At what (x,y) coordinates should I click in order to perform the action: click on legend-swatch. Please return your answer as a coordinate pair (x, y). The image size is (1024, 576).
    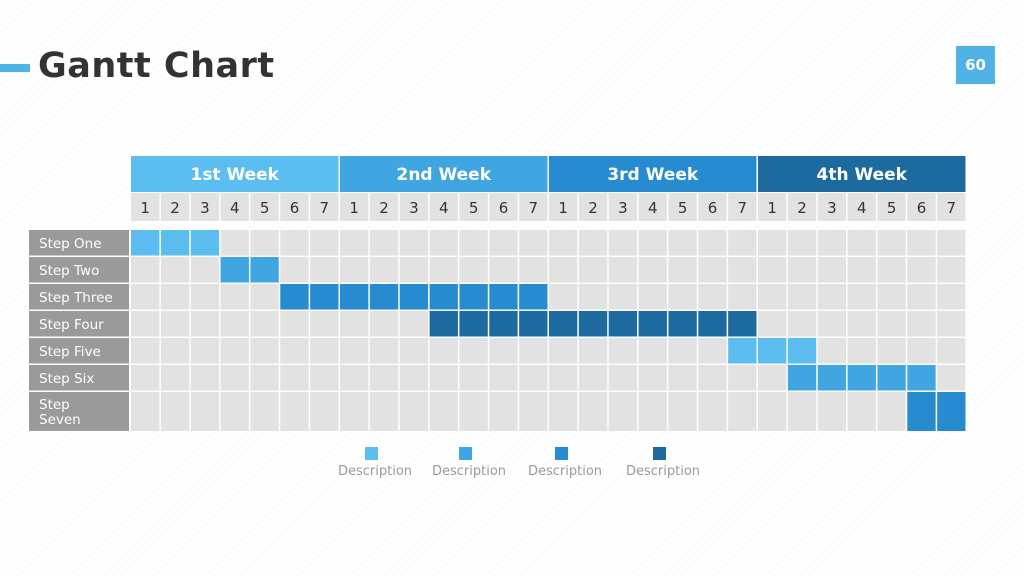
    Looking at the image, I should click on (371, 453).